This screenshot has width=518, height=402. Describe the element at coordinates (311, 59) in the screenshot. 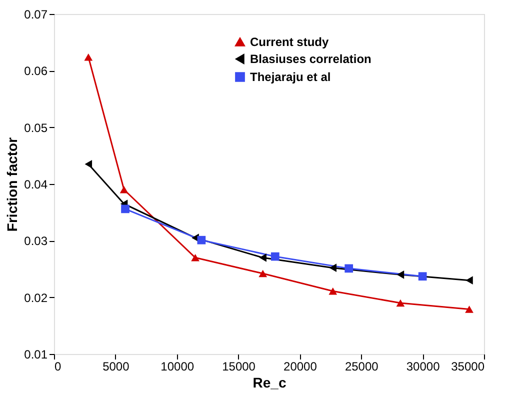

I see `legend-label: Blasiuses correlation` at that location.